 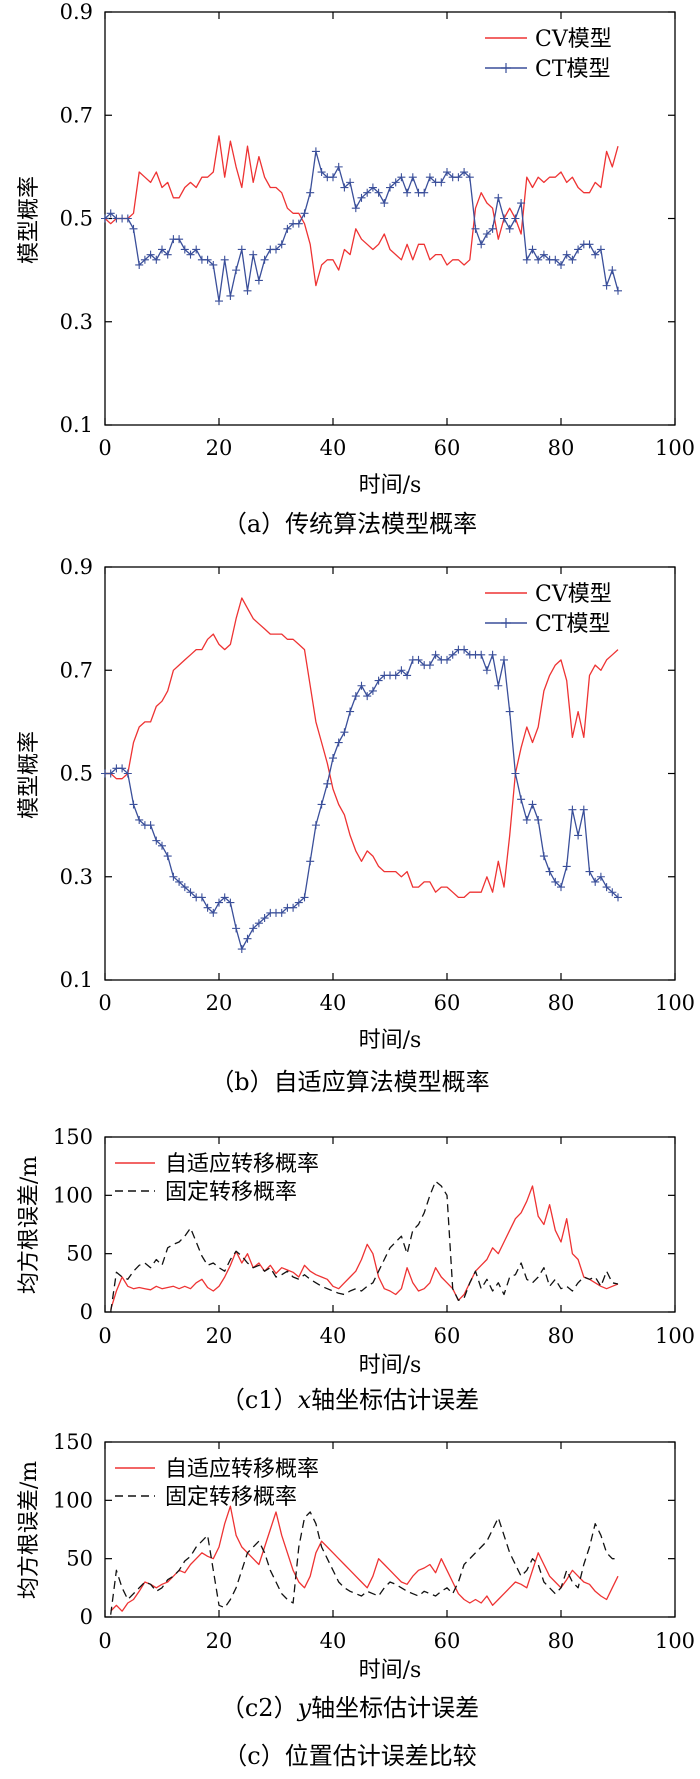 What do you see at coordinates (447, 1336) in the screenshot?
I see `x-tick-label: 60` at bounding box center [447, 1336].